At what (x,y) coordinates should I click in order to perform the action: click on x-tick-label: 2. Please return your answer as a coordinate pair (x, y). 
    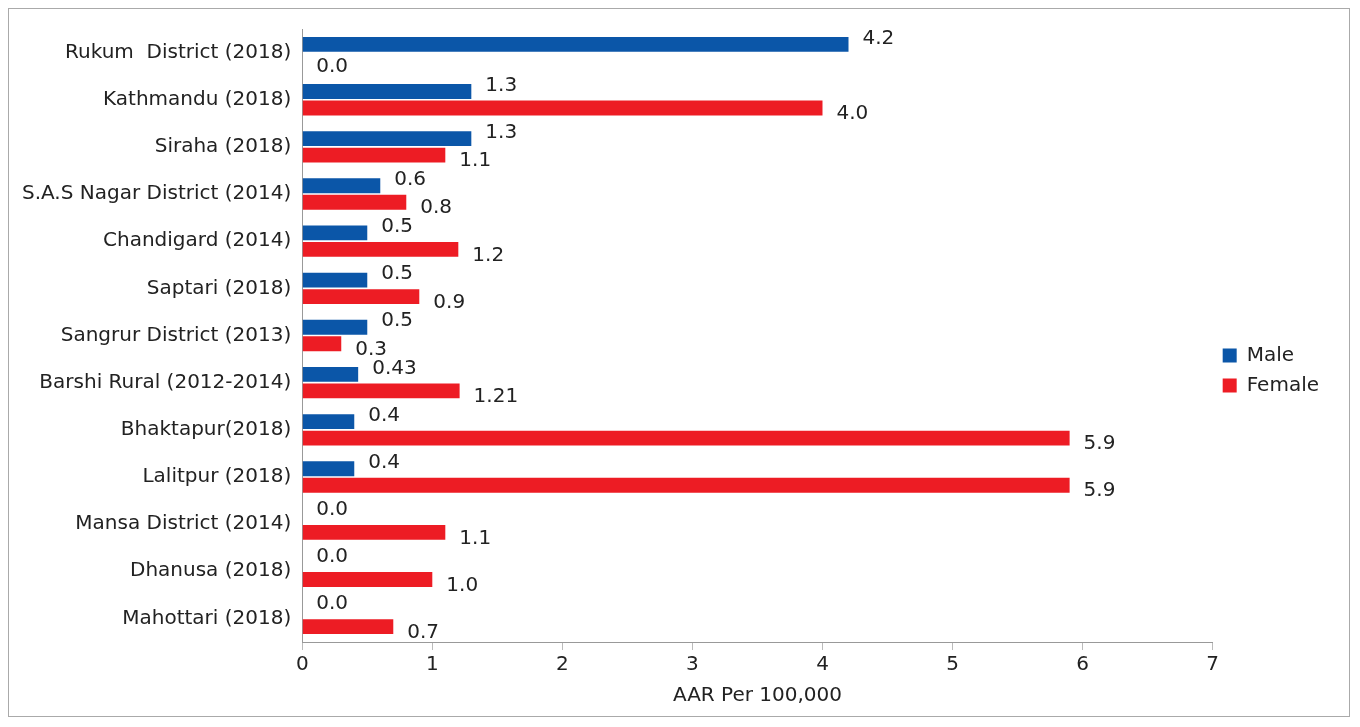
    Looking at the image, I should click on (562, 663).